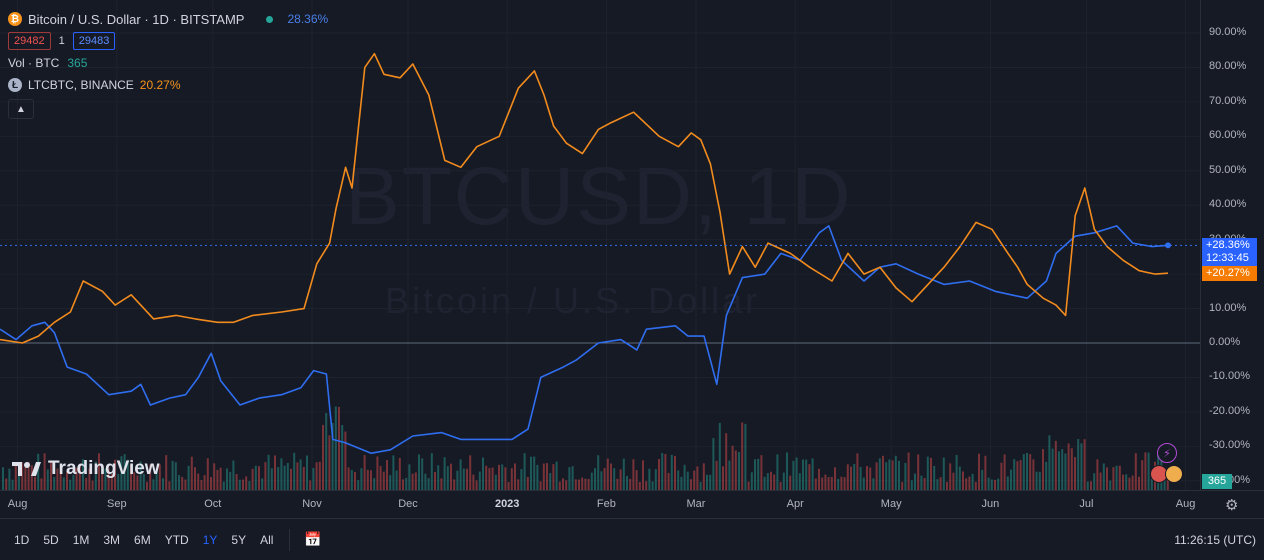 The height and width of the screenshot is (560, 1264). Describe the element at coordinates (573, 300) in the screenshot. I see `name-watermark: Bitcoin / U.S. Dollar` at that location.